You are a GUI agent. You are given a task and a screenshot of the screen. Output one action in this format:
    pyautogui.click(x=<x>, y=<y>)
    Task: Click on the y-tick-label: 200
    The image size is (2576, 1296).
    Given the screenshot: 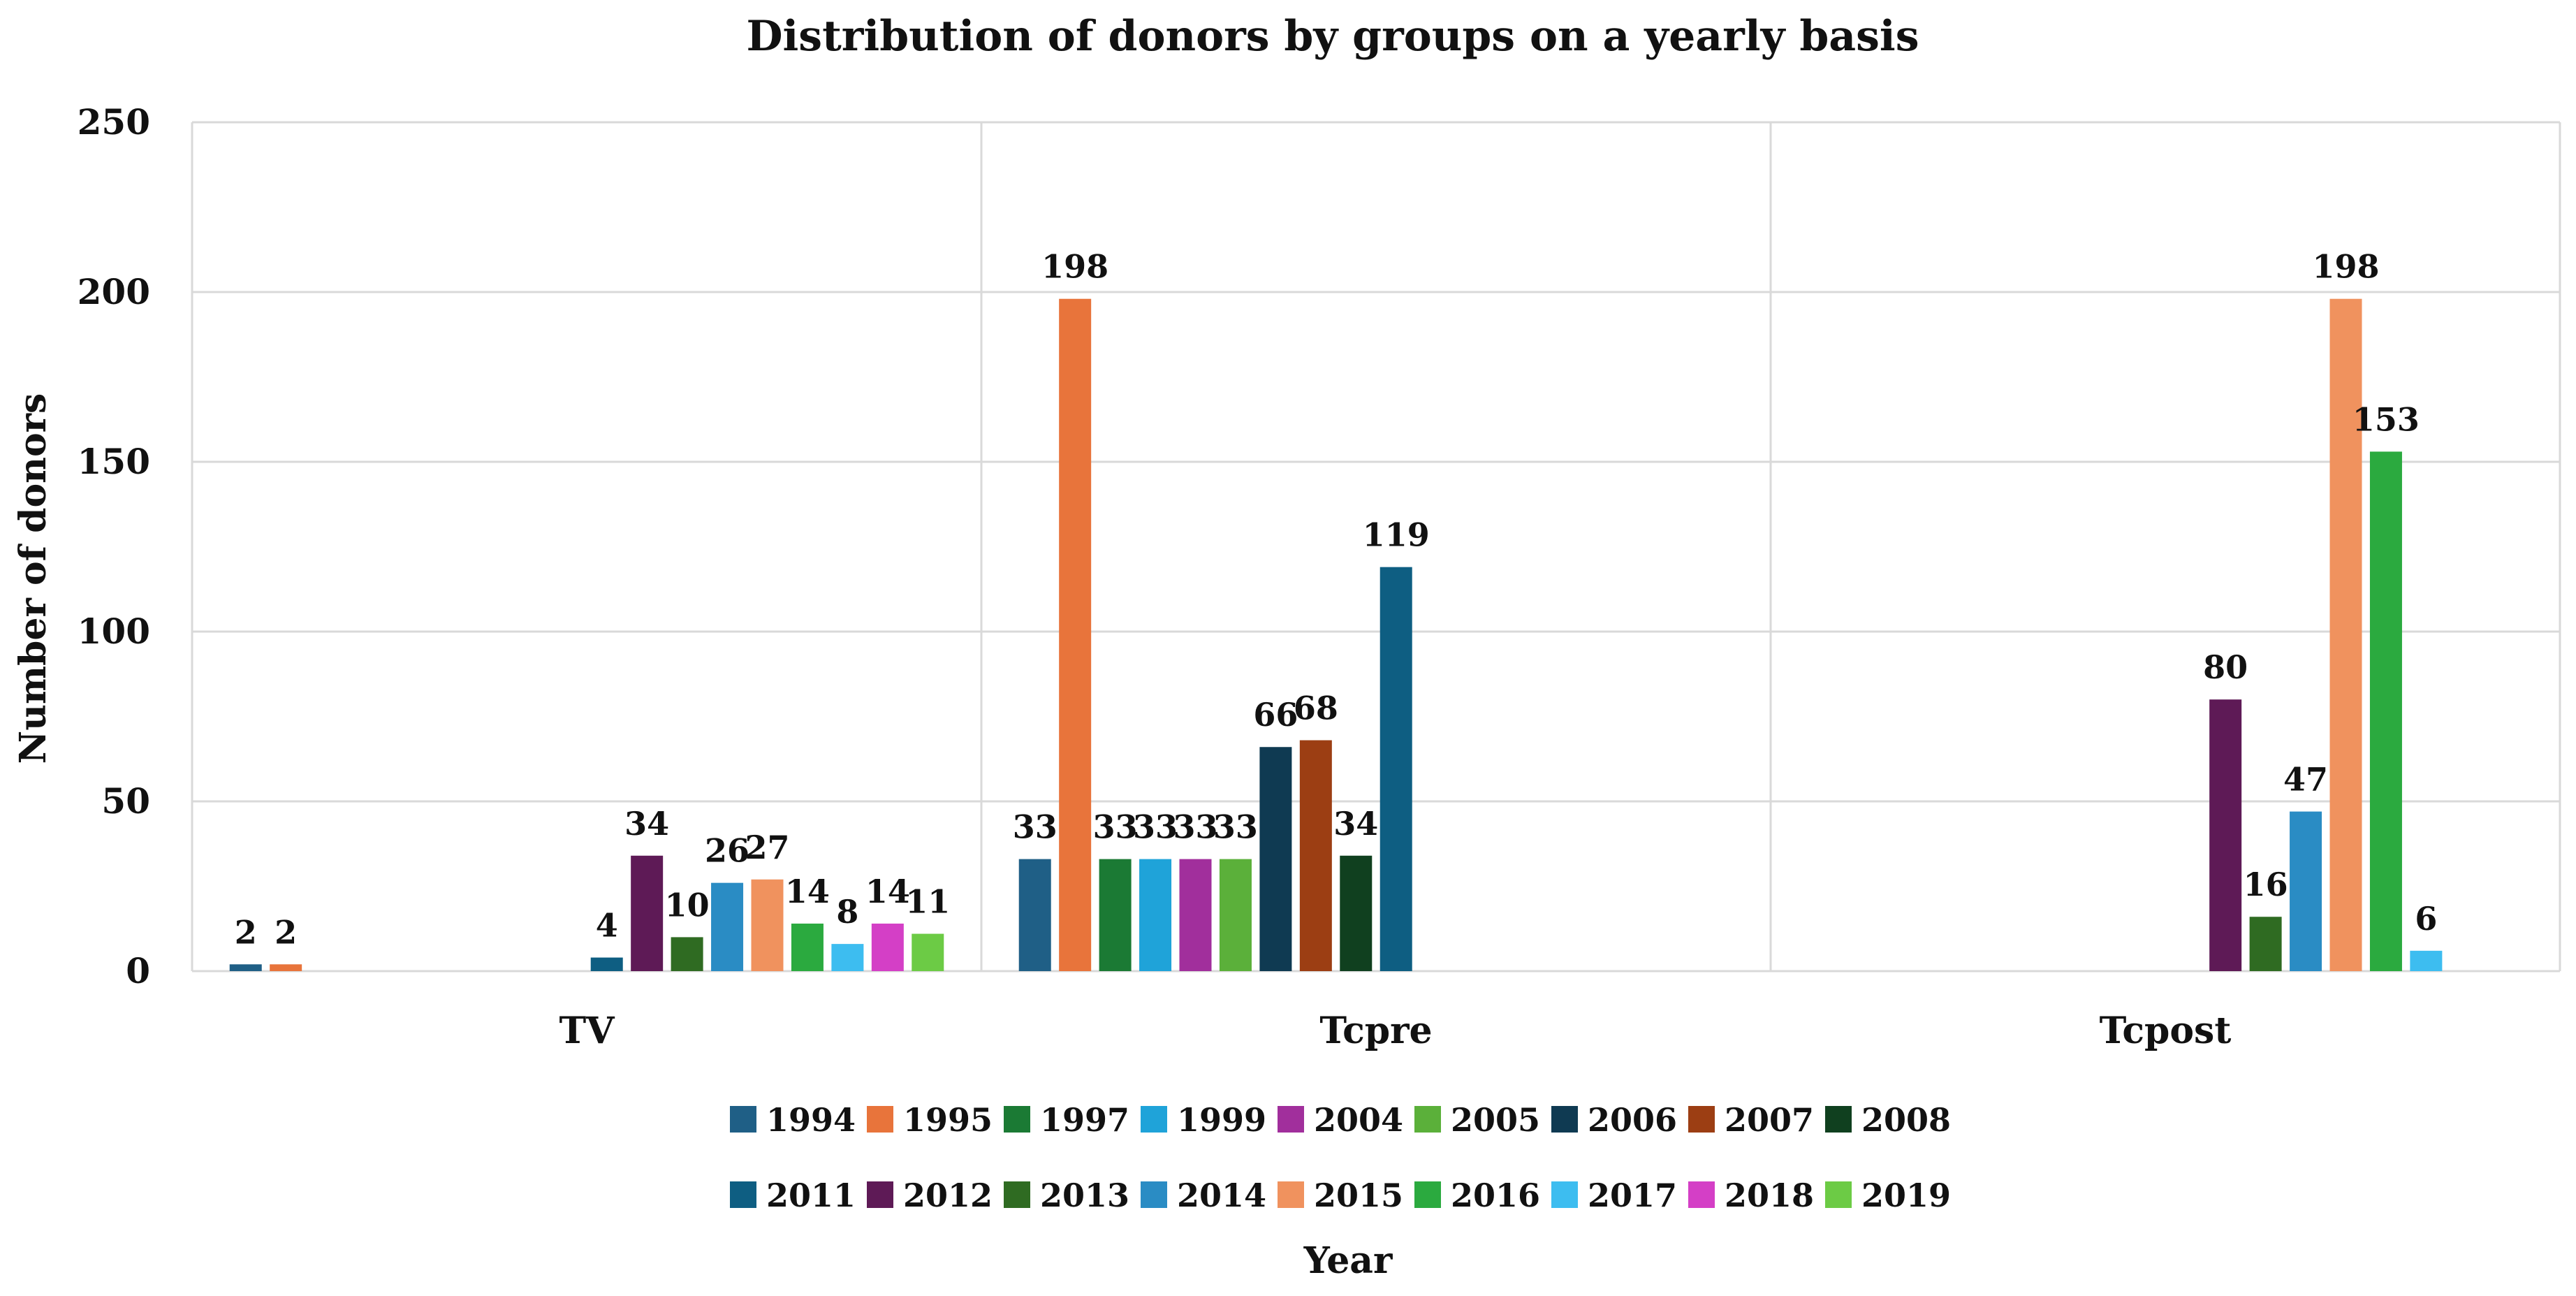 What is the action you would take?
    pyautogui.click(x=114, y=291)
    